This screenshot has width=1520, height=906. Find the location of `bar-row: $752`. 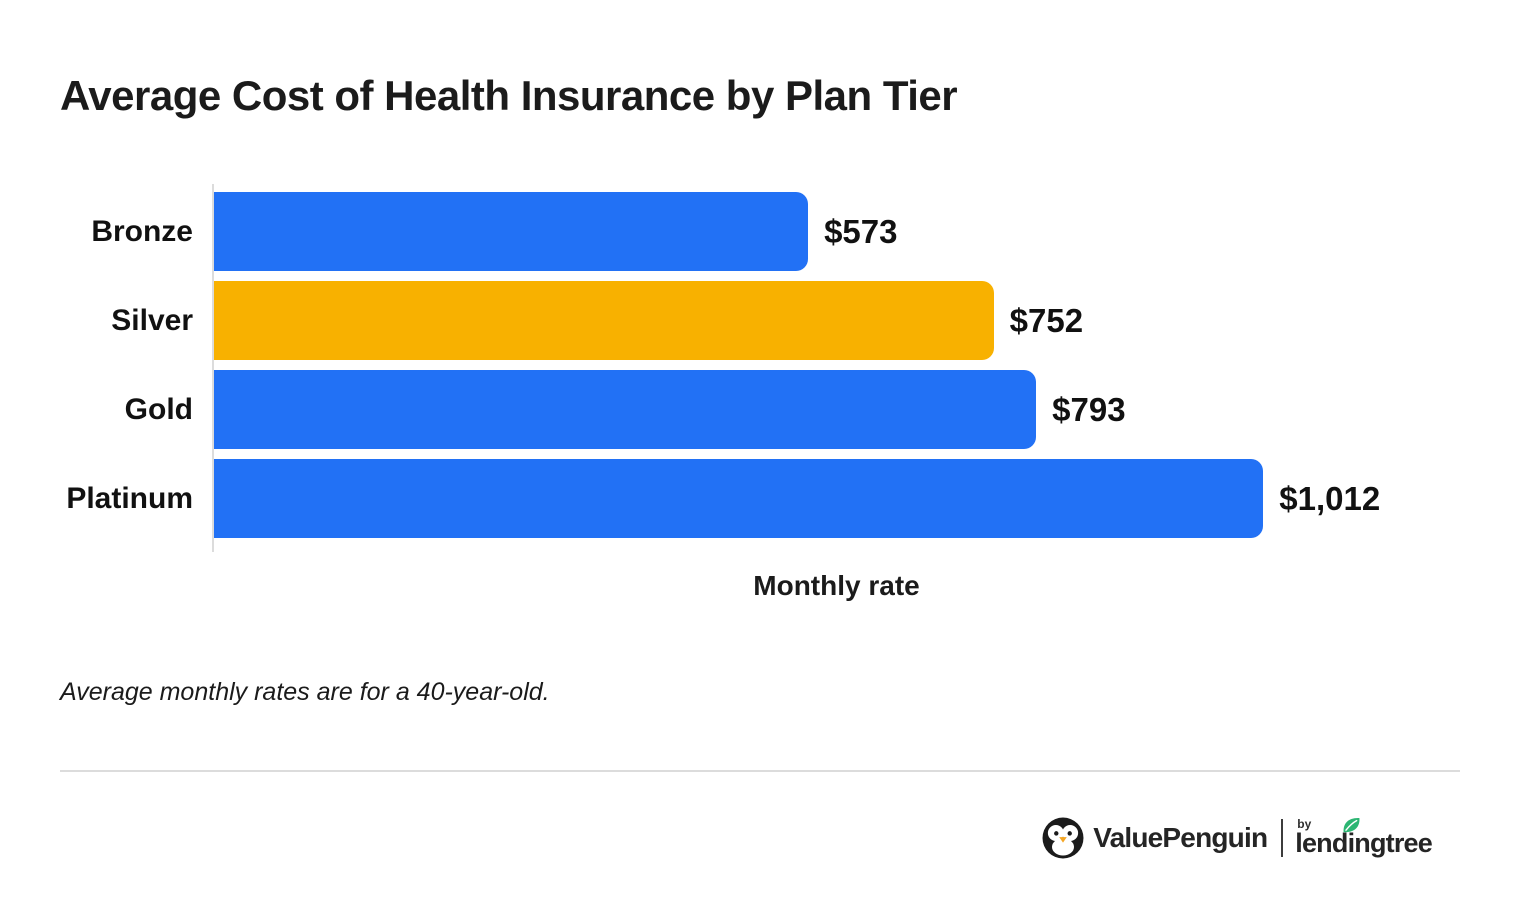

bar-row: $752 is located at coordinates (862, 320).